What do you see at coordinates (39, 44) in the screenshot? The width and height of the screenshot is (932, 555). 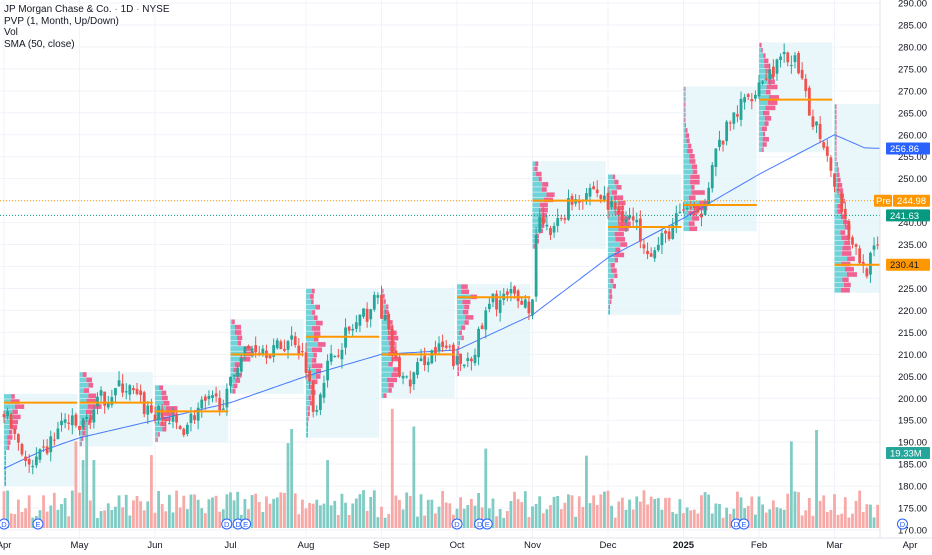 I see `indicator-sma: SMA (50, close)` at bounding box center [39, 44].